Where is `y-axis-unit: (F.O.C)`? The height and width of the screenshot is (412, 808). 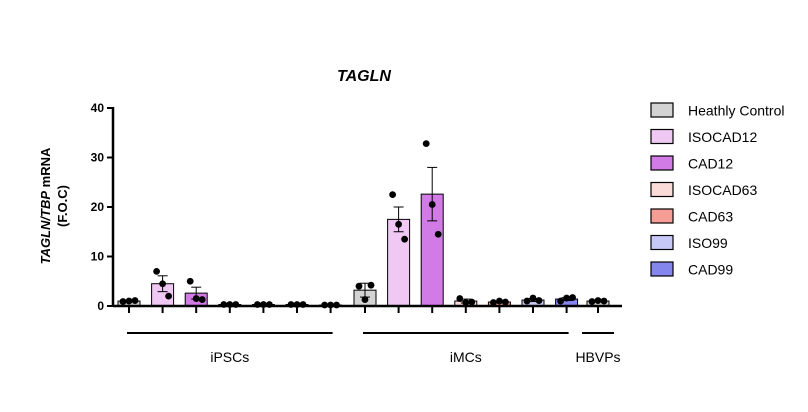
y-axis-unit: (F.O.C) is located at coordinates (62, 206).